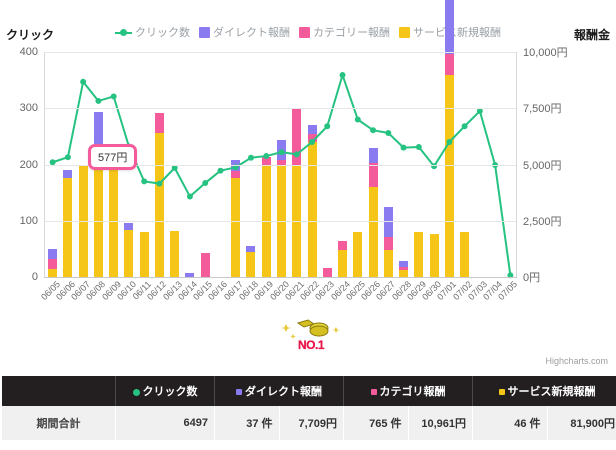  I want to click on x-axis-line, so click(280, 277).